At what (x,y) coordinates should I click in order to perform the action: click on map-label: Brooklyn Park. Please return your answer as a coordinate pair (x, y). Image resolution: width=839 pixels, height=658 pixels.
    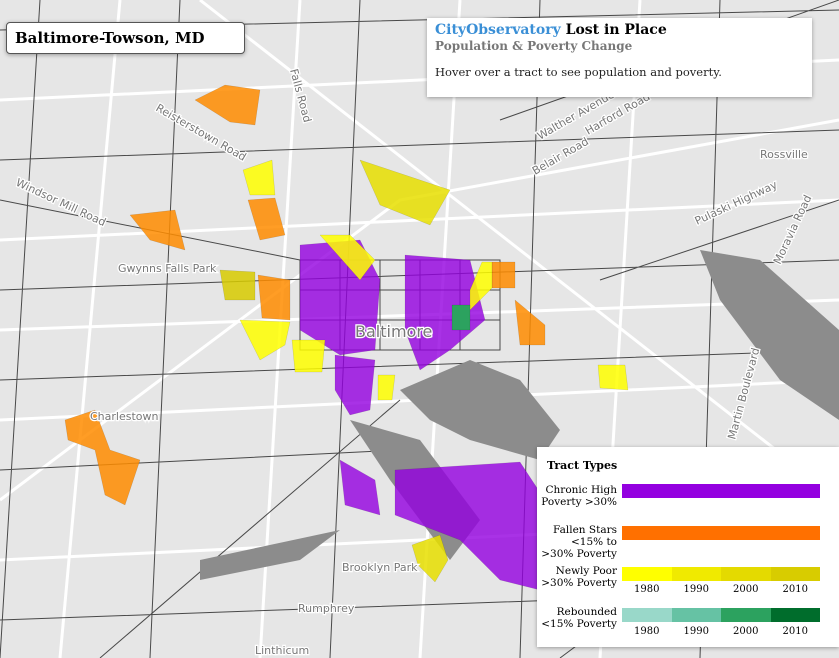
    Looking at the image, I should click on (380, 567).